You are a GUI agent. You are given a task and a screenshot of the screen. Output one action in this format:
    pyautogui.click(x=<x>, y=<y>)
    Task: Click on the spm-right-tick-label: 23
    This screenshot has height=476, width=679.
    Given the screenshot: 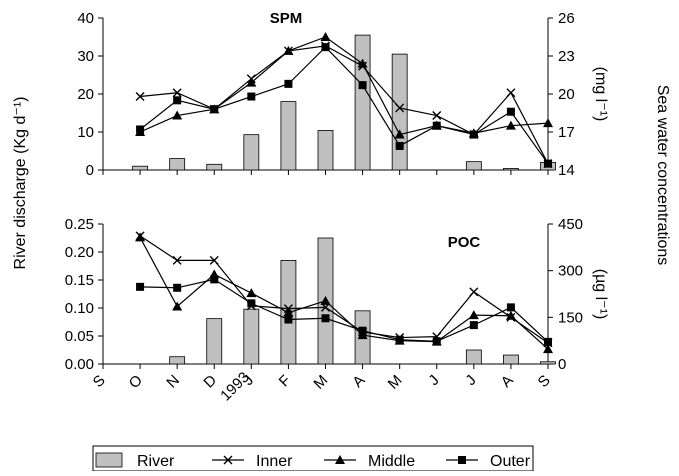 What is the action you would take?
    pyautogui.click(x=566, y=56)
    